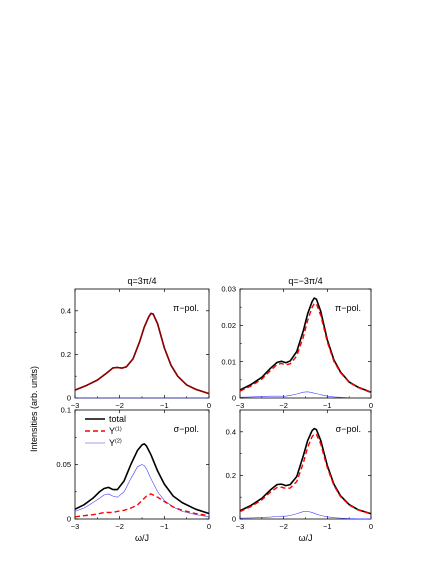 This screenshot has width=436, height=564. I want to click on panel-2: −3 −2 −1 0 0 0.01 0.02 0.03 q=−3π/4 π−pol., so click(297, 343).